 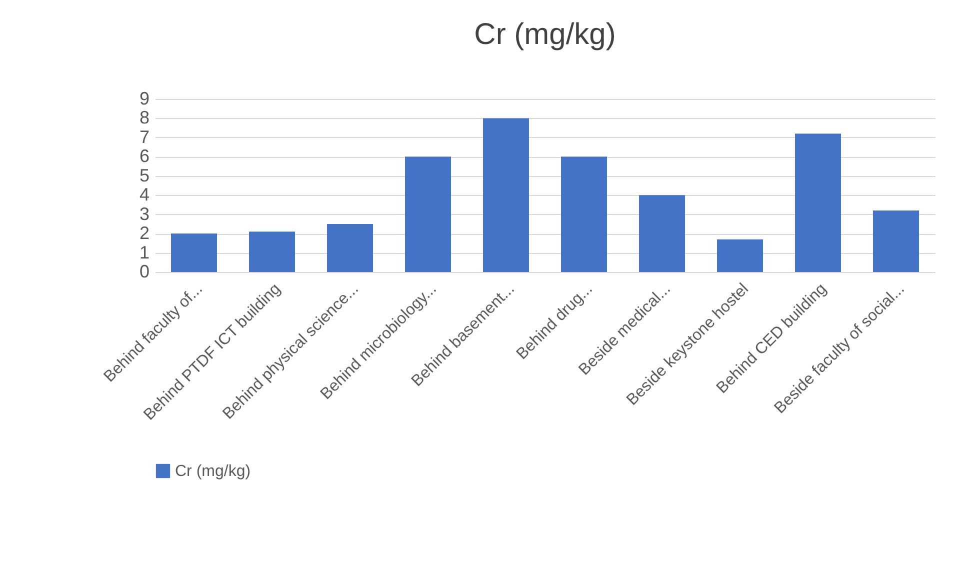 I want to click on y-tick-label: 8, so click(x=144, y=118).